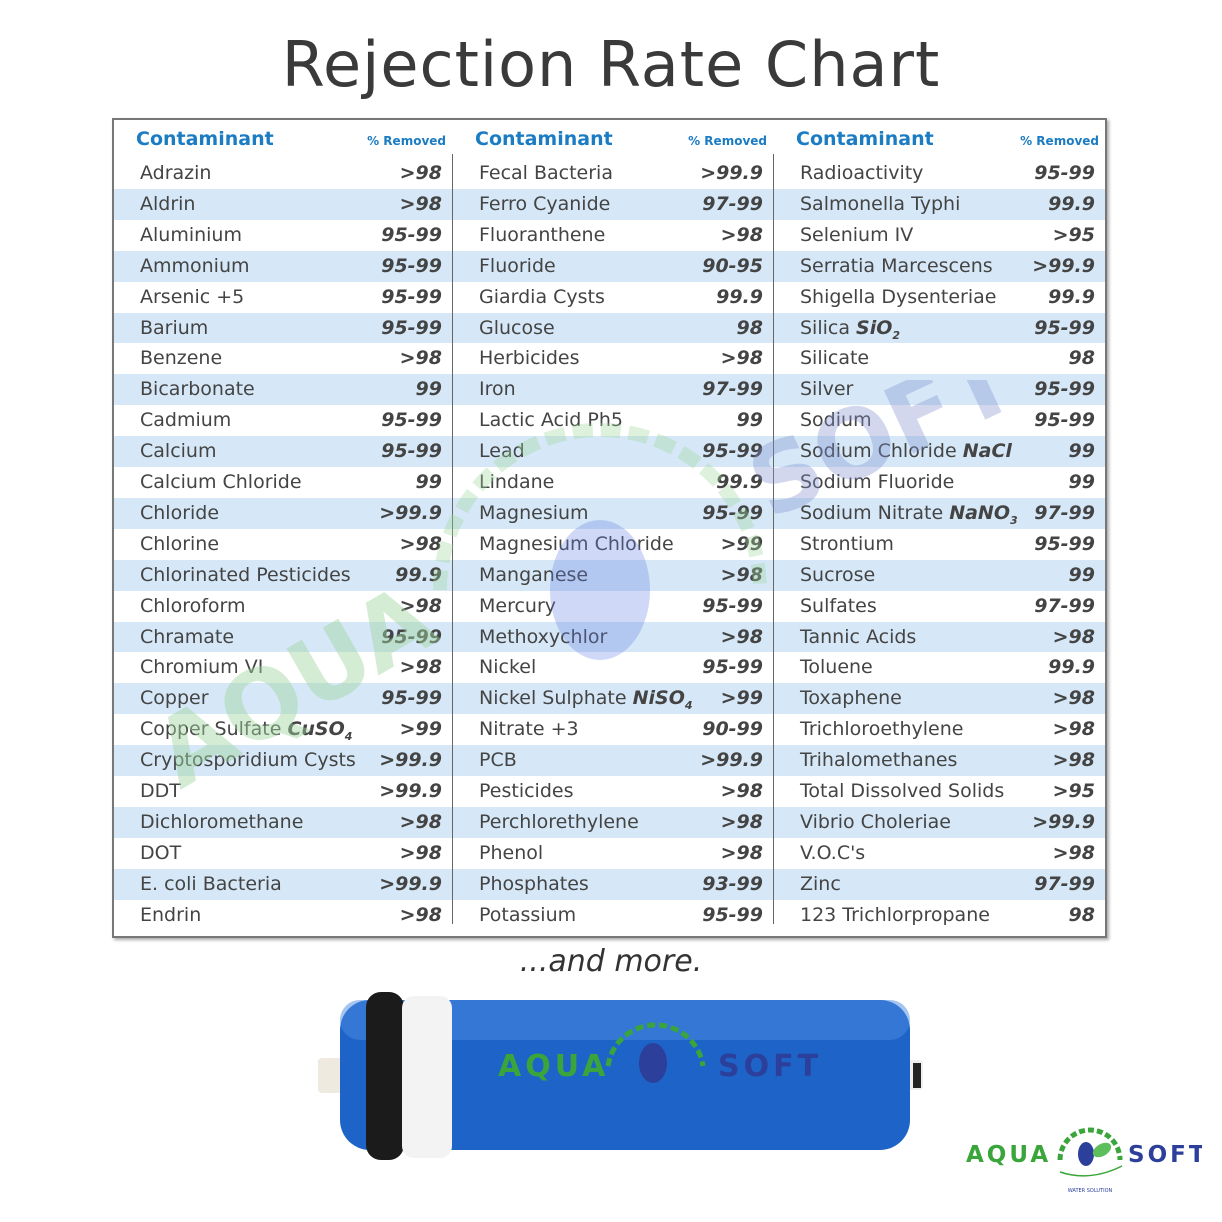 The image size is (1222, 1222). Describe the element at coordinates (534, 512) in the screenshot. I see `contaminant-name: Magnesium` at that location.